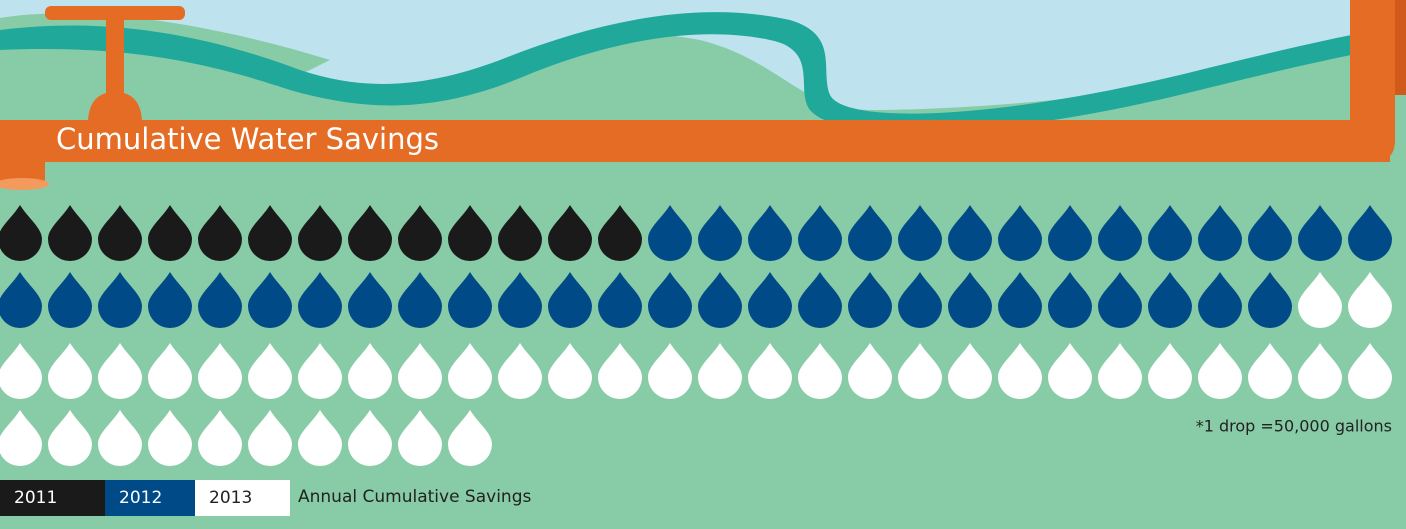 This screenshot has width=1406, height=529. Describe the element at coordinates (247, 139) in the screenshot. I see `chart-title: Cumulative Water Savings` at that location.